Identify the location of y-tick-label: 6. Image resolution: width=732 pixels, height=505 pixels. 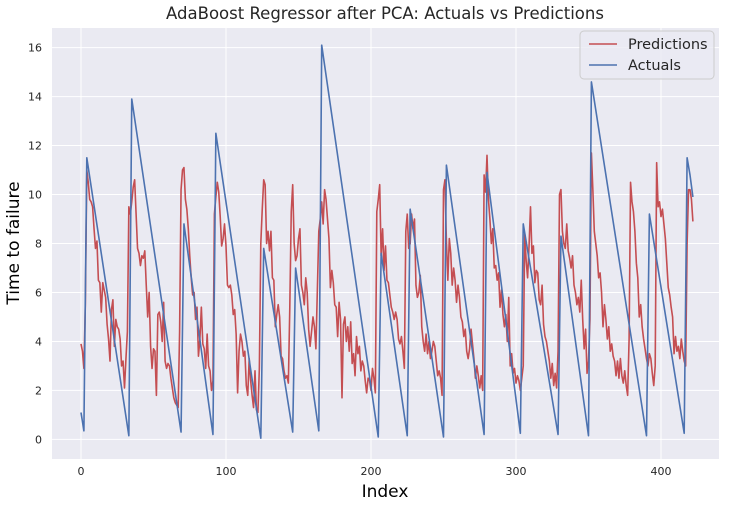
(38, 292).